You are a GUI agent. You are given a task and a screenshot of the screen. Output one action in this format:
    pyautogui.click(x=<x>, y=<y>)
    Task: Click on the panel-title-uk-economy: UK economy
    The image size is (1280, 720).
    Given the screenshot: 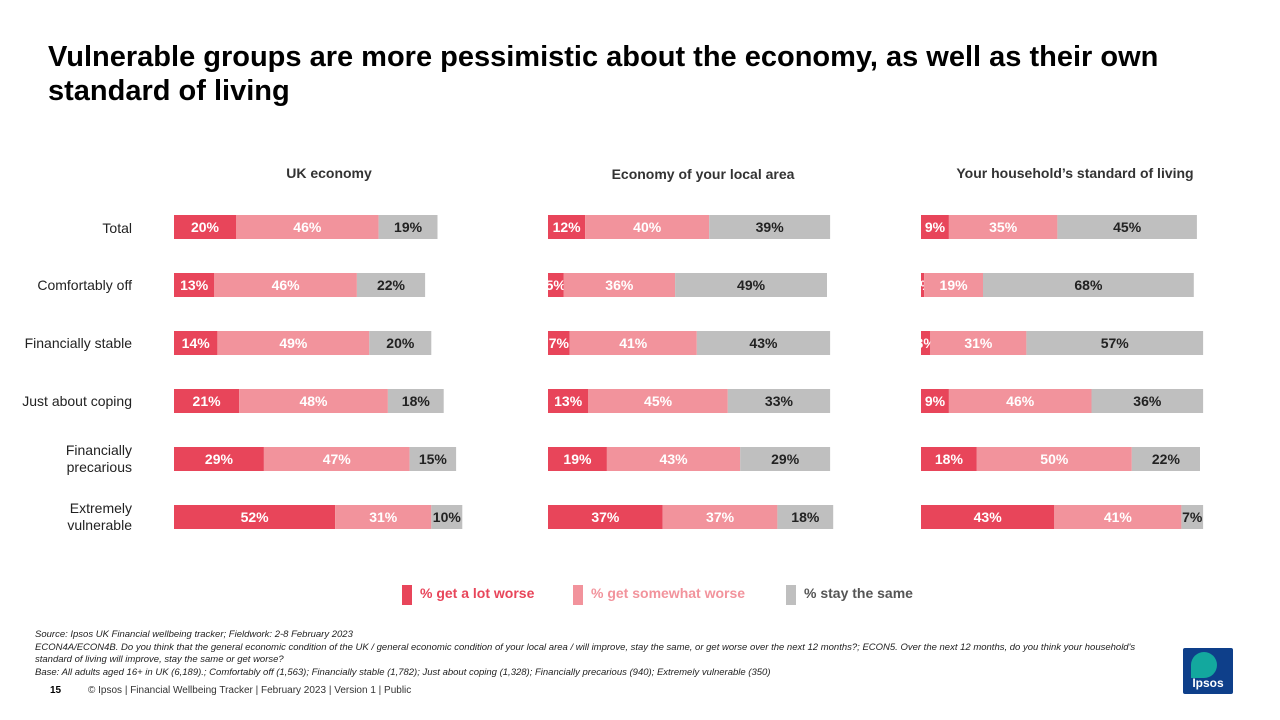 What is the action you would take?
    pyautogui.click(x=329, y=173)
    